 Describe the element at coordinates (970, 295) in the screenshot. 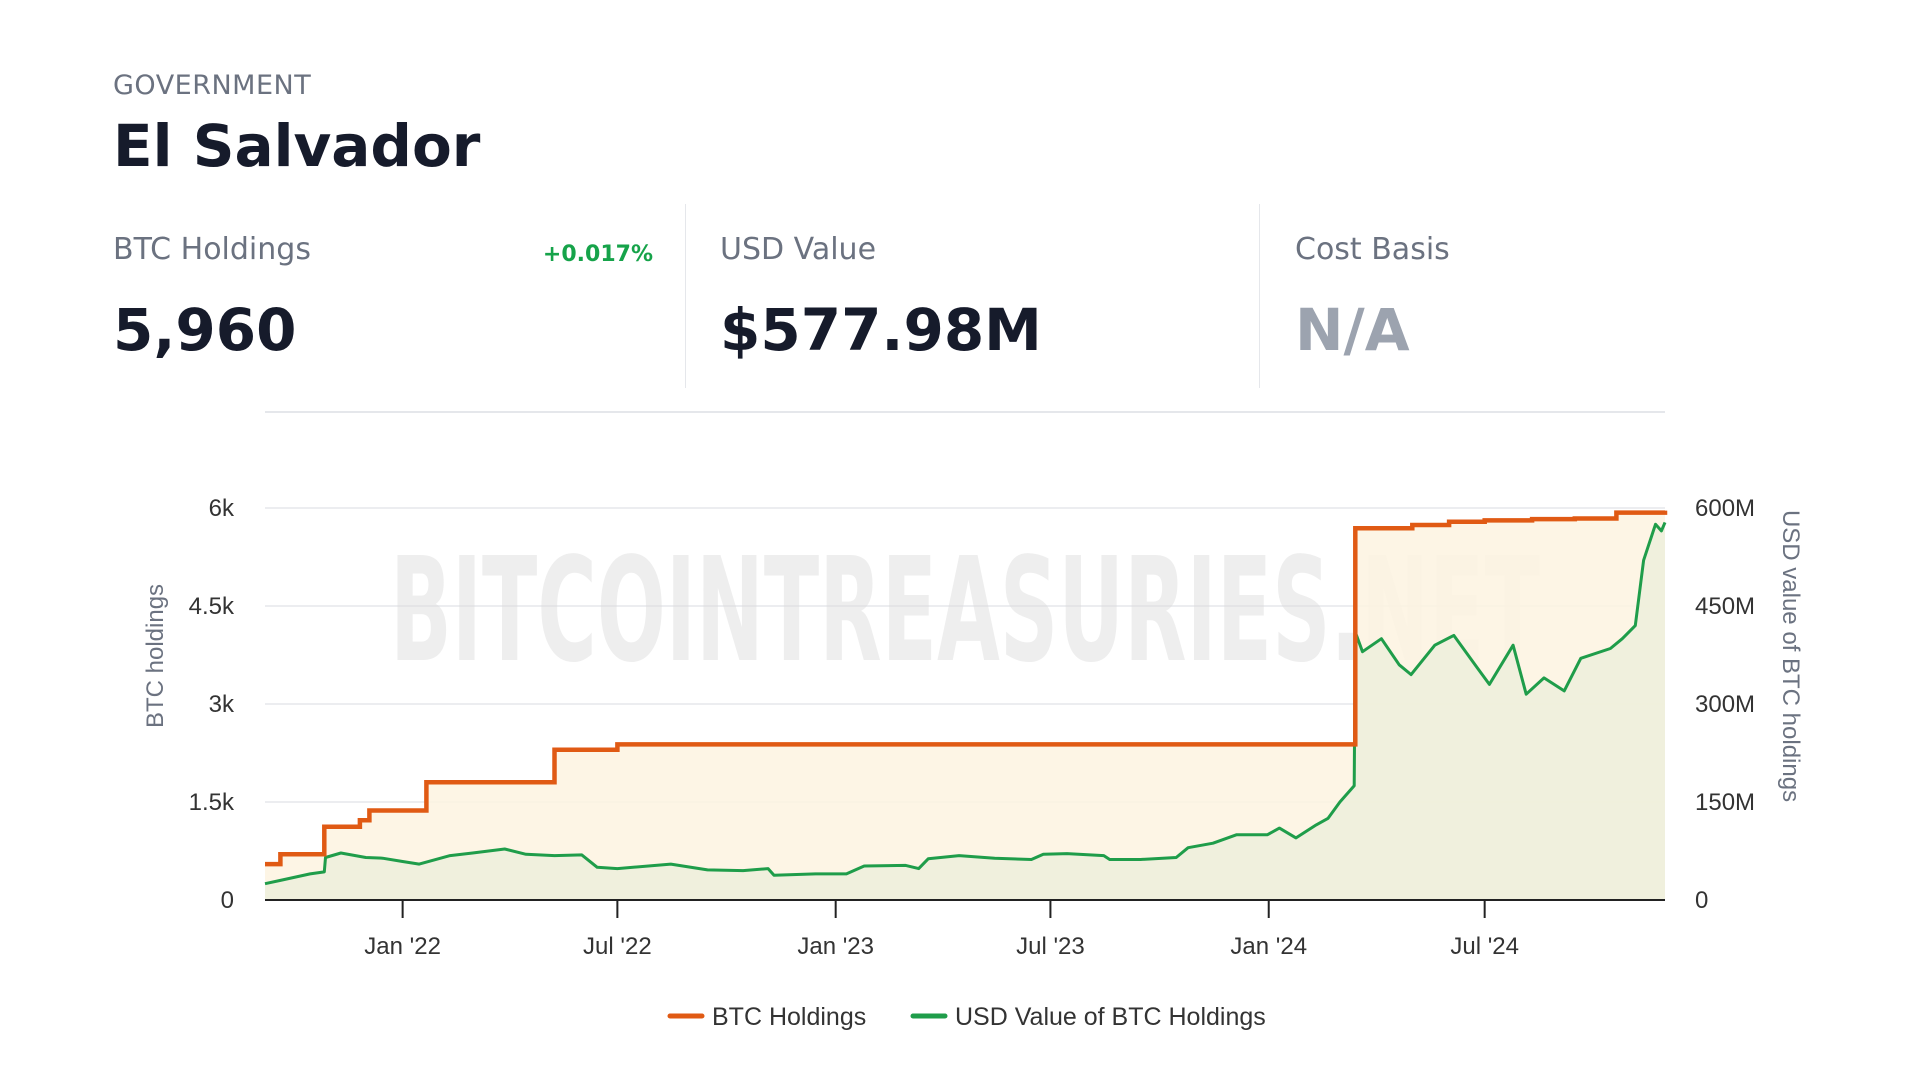

I see `stat-usd-value: USD Value $577.98M` at that location.